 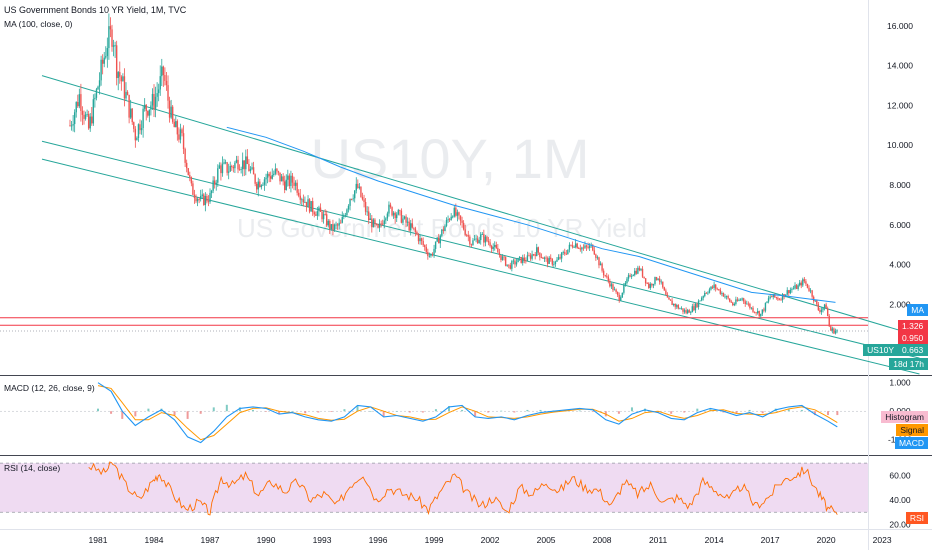 What do you see at coordinates (913, 350) in the screenshot?
I see `last-price-tag: 0.663` at bounding box center [913, 350].